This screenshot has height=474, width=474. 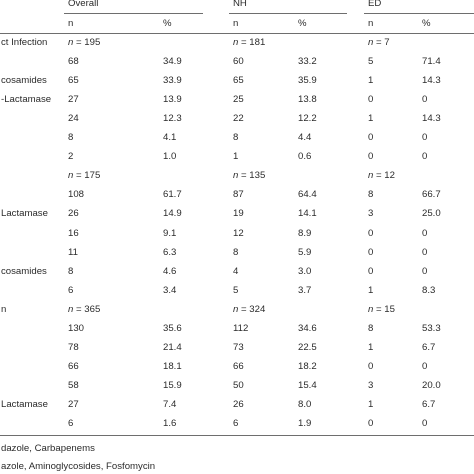 What do you see at coordinates (73, 62) in the screenshot?
I see `table-cell: 68` at bounding box center [73, 62].